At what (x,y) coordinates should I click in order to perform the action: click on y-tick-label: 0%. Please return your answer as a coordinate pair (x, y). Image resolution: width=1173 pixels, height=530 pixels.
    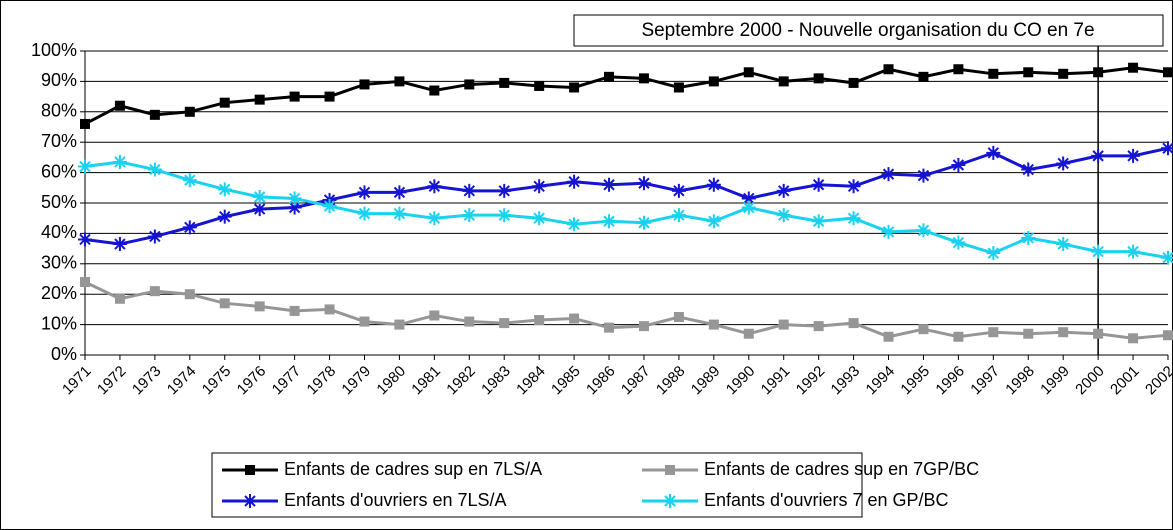
    Looking at the image, I should click on (64, 354).